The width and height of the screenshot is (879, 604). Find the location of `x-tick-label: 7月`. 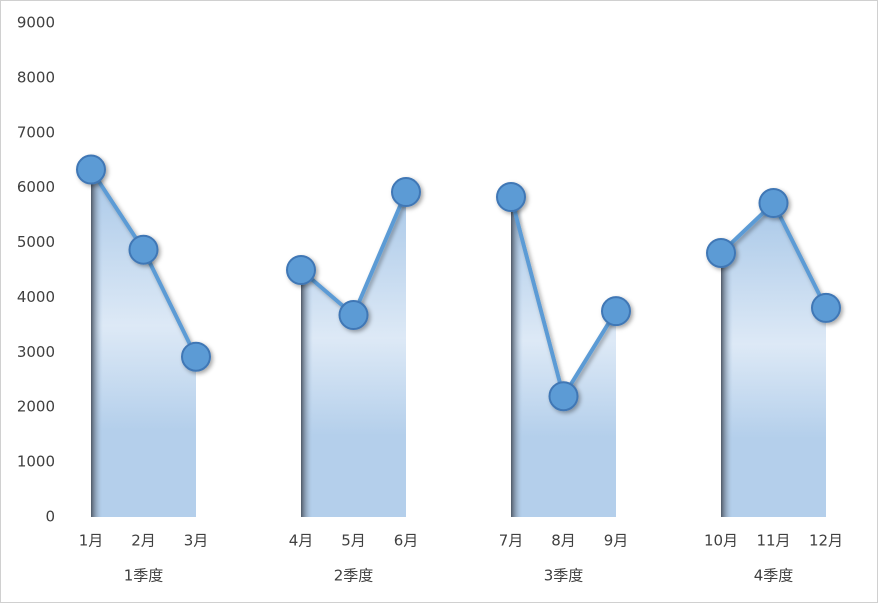

x-tick-label: 7月 is located at coordinates (511, 541).